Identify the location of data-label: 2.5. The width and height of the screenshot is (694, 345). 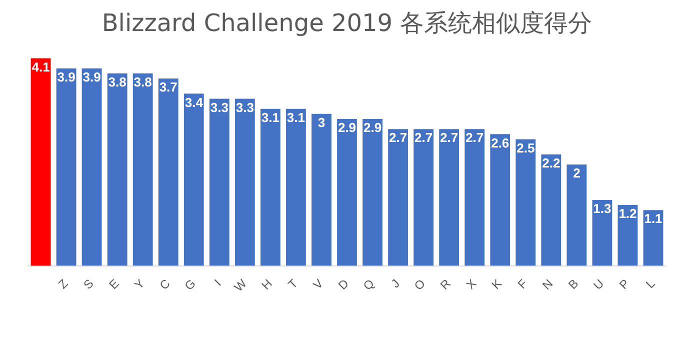
(525, 148).